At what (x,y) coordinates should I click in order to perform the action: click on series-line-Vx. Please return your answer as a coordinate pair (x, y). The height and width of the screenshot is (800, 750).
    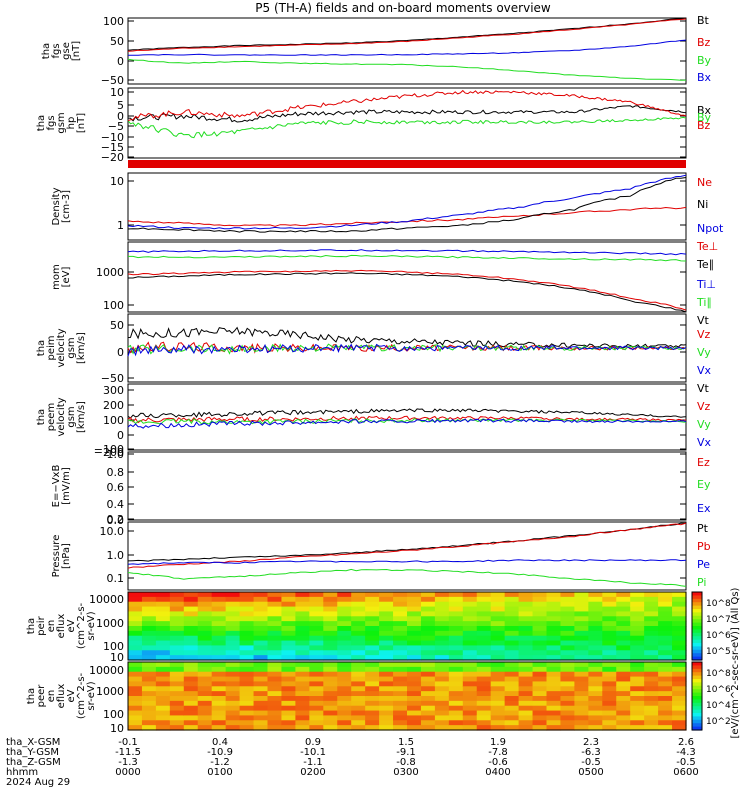
    Looking at the image, I should click on (407, 423).